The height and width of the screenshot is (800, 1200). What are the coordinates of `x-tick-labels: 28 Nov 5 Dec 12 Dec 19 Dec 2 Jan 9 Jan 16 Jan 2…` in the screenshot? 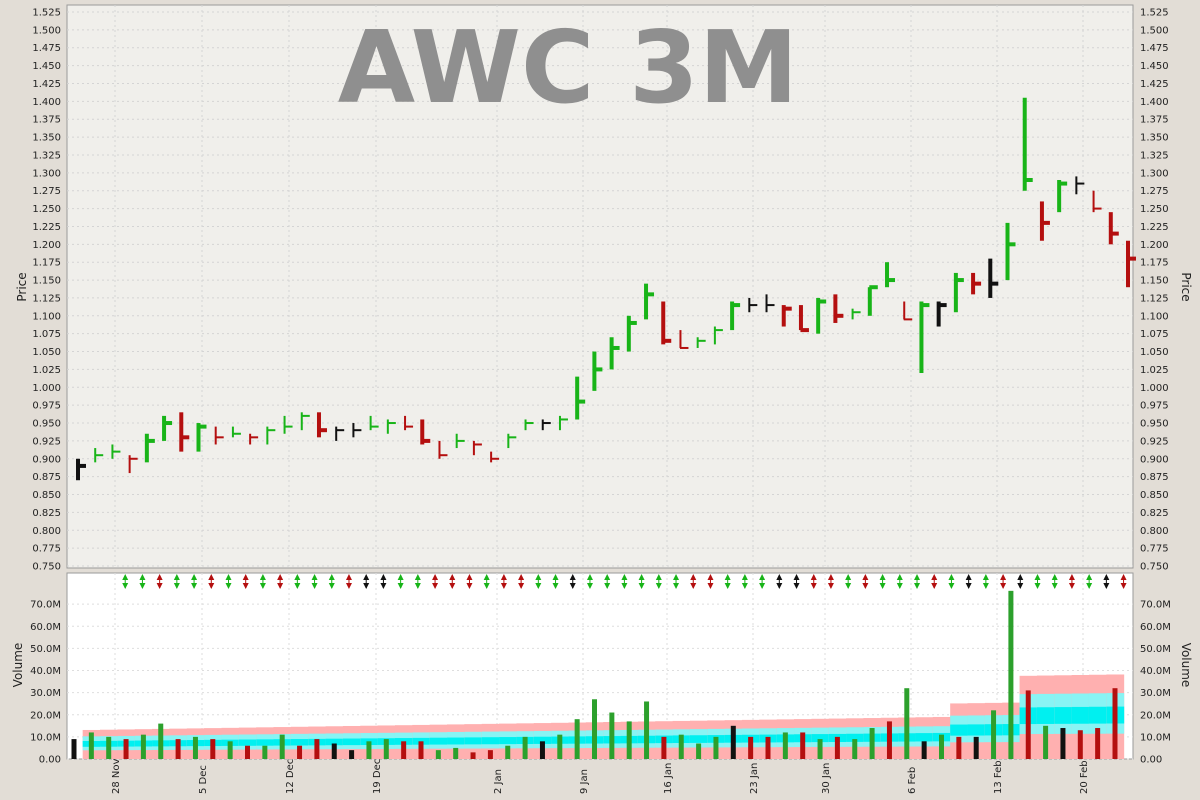 It's located at (600, 776).